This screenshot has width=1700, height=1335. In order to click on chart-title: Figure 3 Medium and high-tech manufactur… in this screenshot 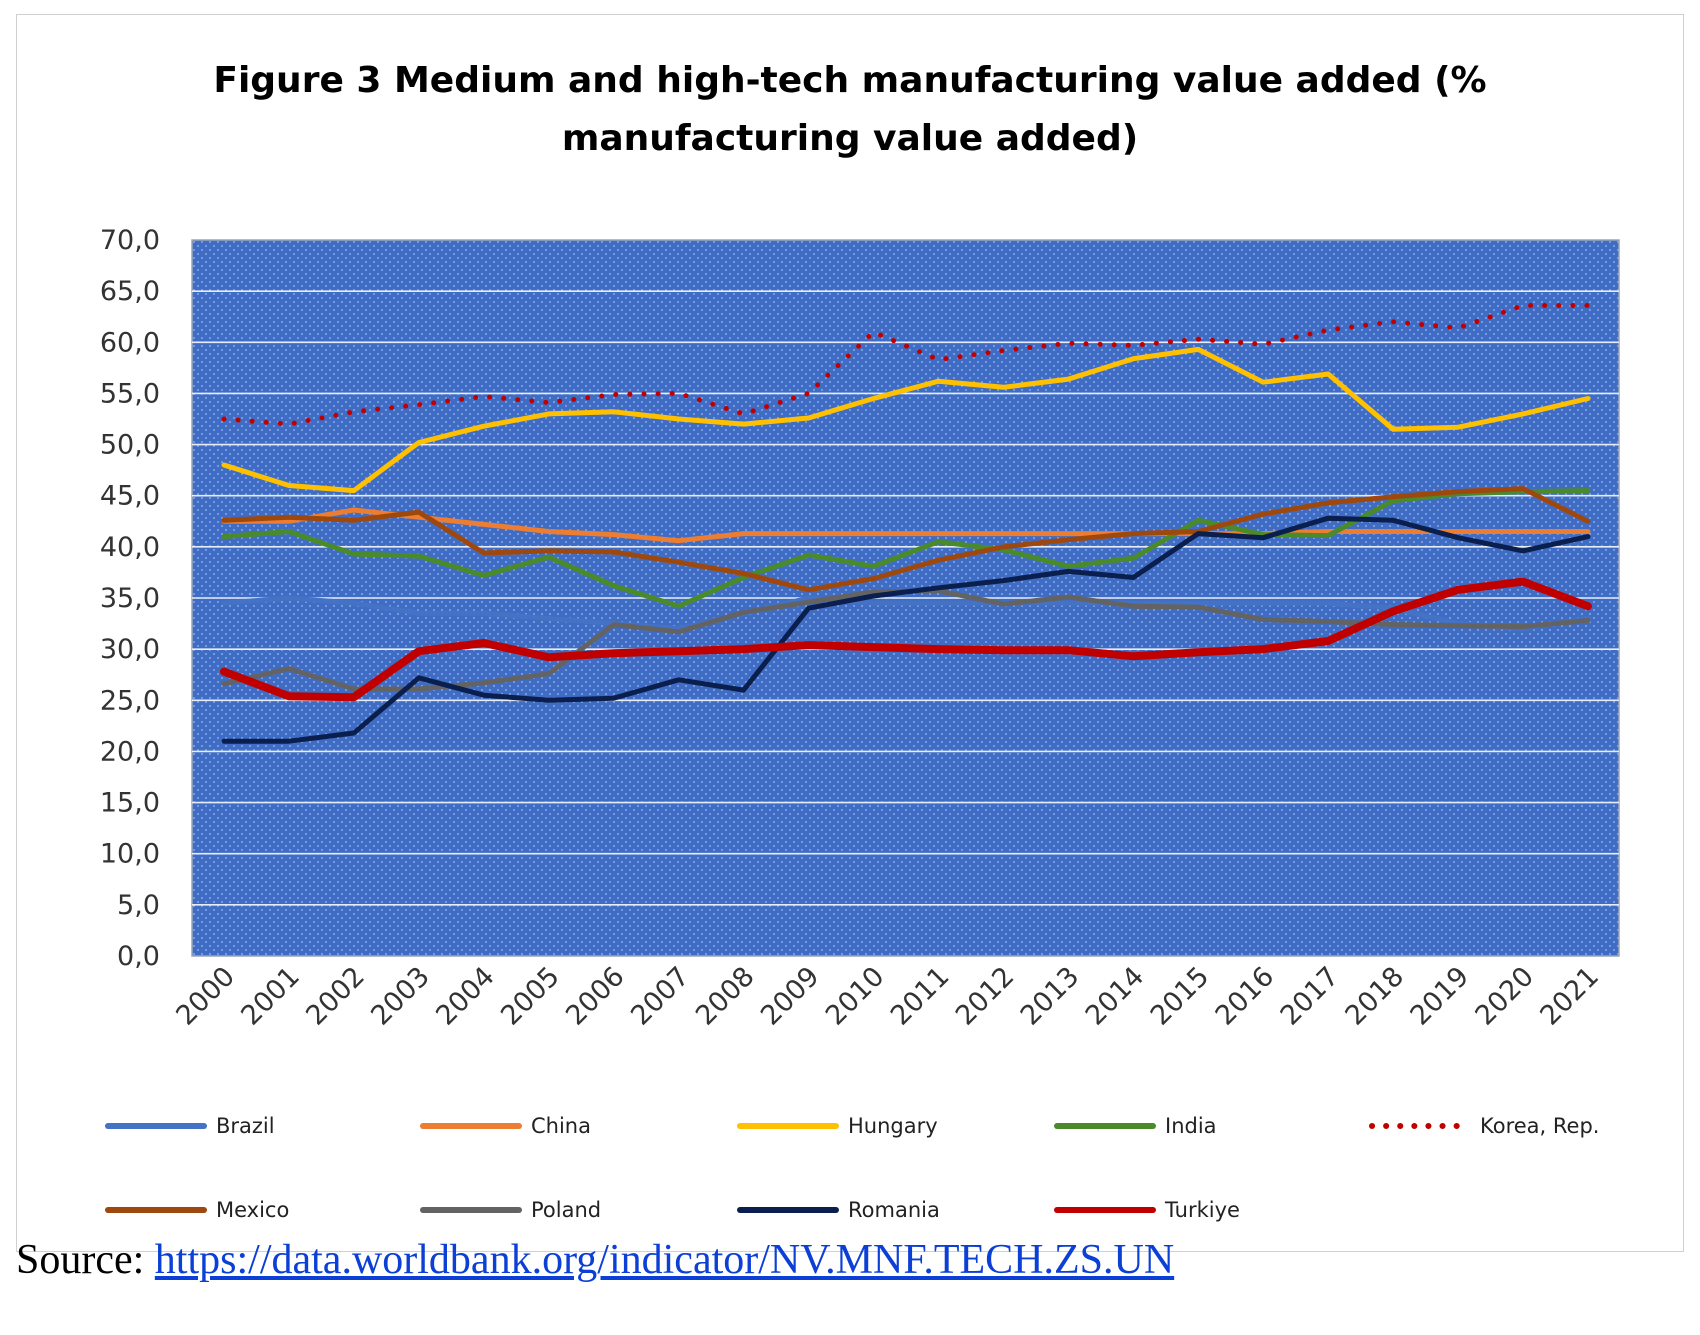, I will do `click(850, 110)`.